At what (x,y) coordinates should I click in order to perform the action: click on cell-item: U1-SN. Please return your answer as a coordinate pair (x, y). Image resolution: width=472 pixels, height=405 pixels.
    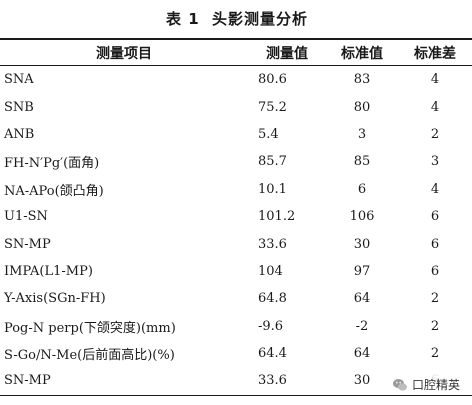
    Looking at the image, I should click on (26, 217).